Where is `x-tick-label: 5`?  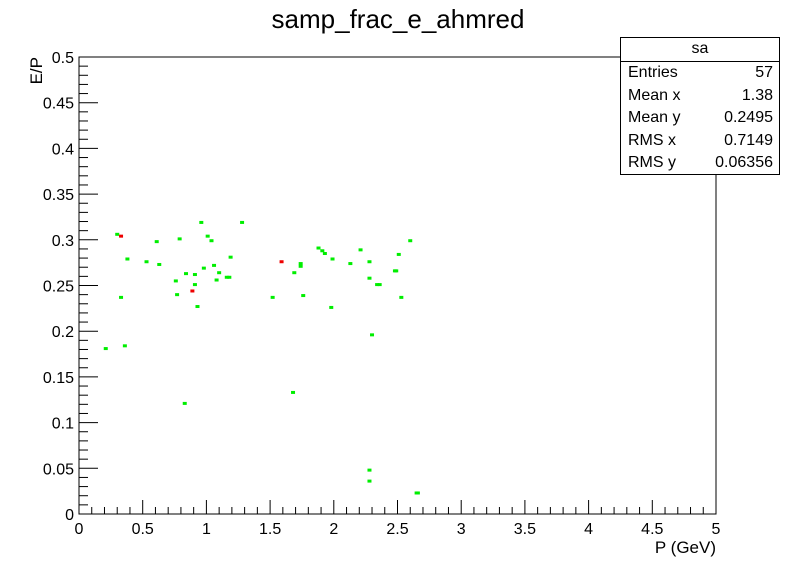
x-tick-label: 5 is located at coordinates (716, 529).